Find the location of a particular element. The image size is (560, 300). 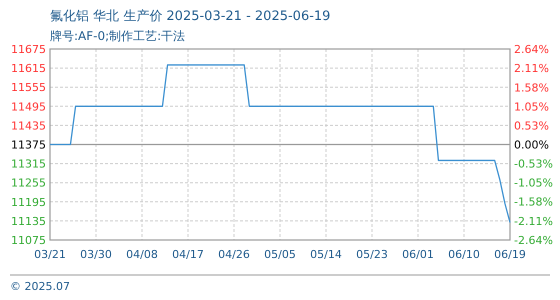

y-tick-label: 11075 is located at coordinates (28, 240).